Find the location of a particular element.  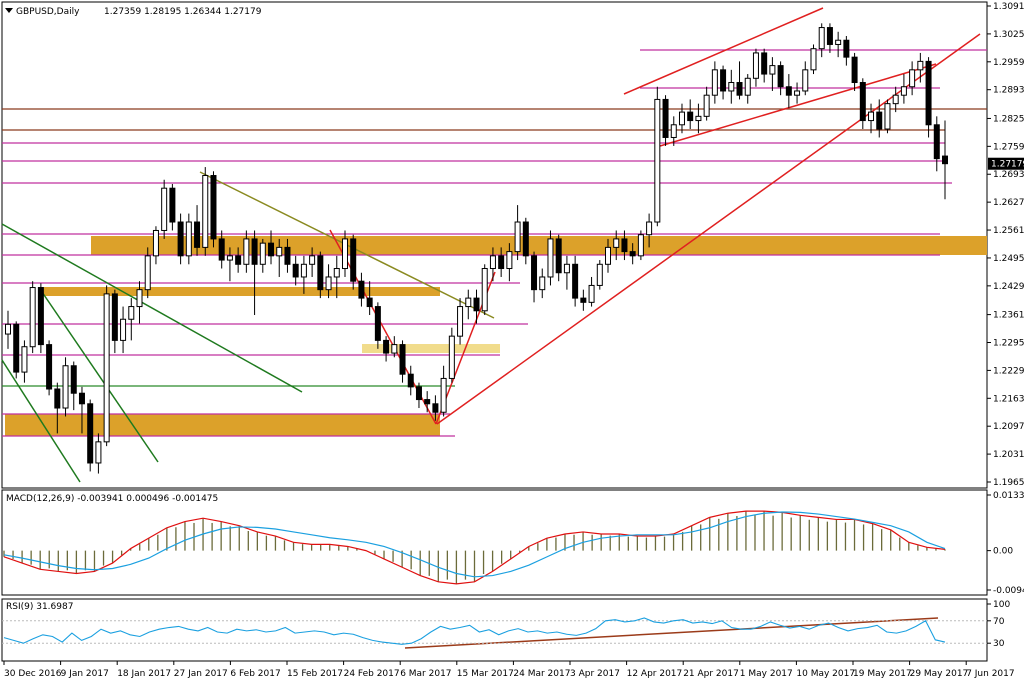

x-tick-label: 29 May 2017 is located at coordinates (939, 674).